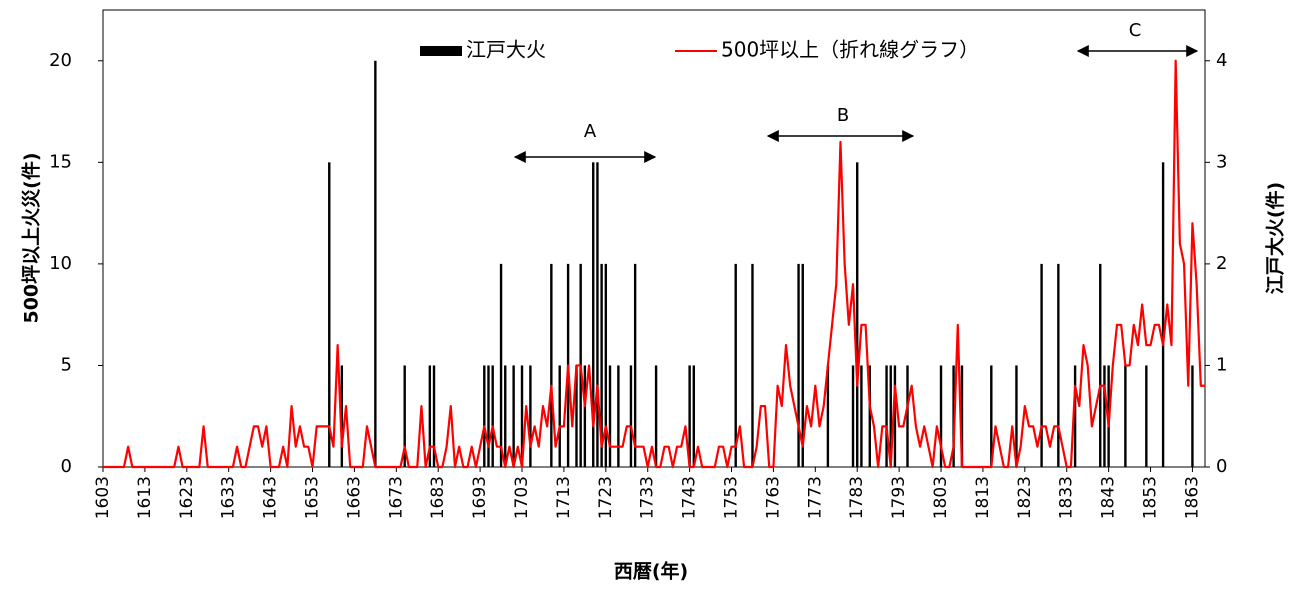 The image size is (1301, 591). Describe the element at coordinates (66, 364) in the screenshot. I see `y-tick-label: 5` at that location.